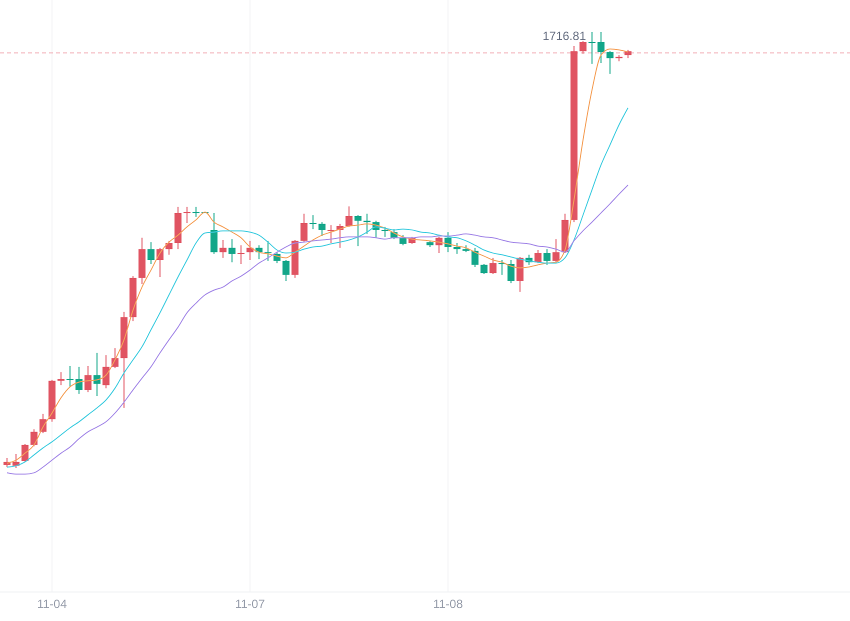  What do you see at coordinates (52, 604) in the screenshot?
I see `x-tick-label: 11-04` at bounding box center [52, 604].